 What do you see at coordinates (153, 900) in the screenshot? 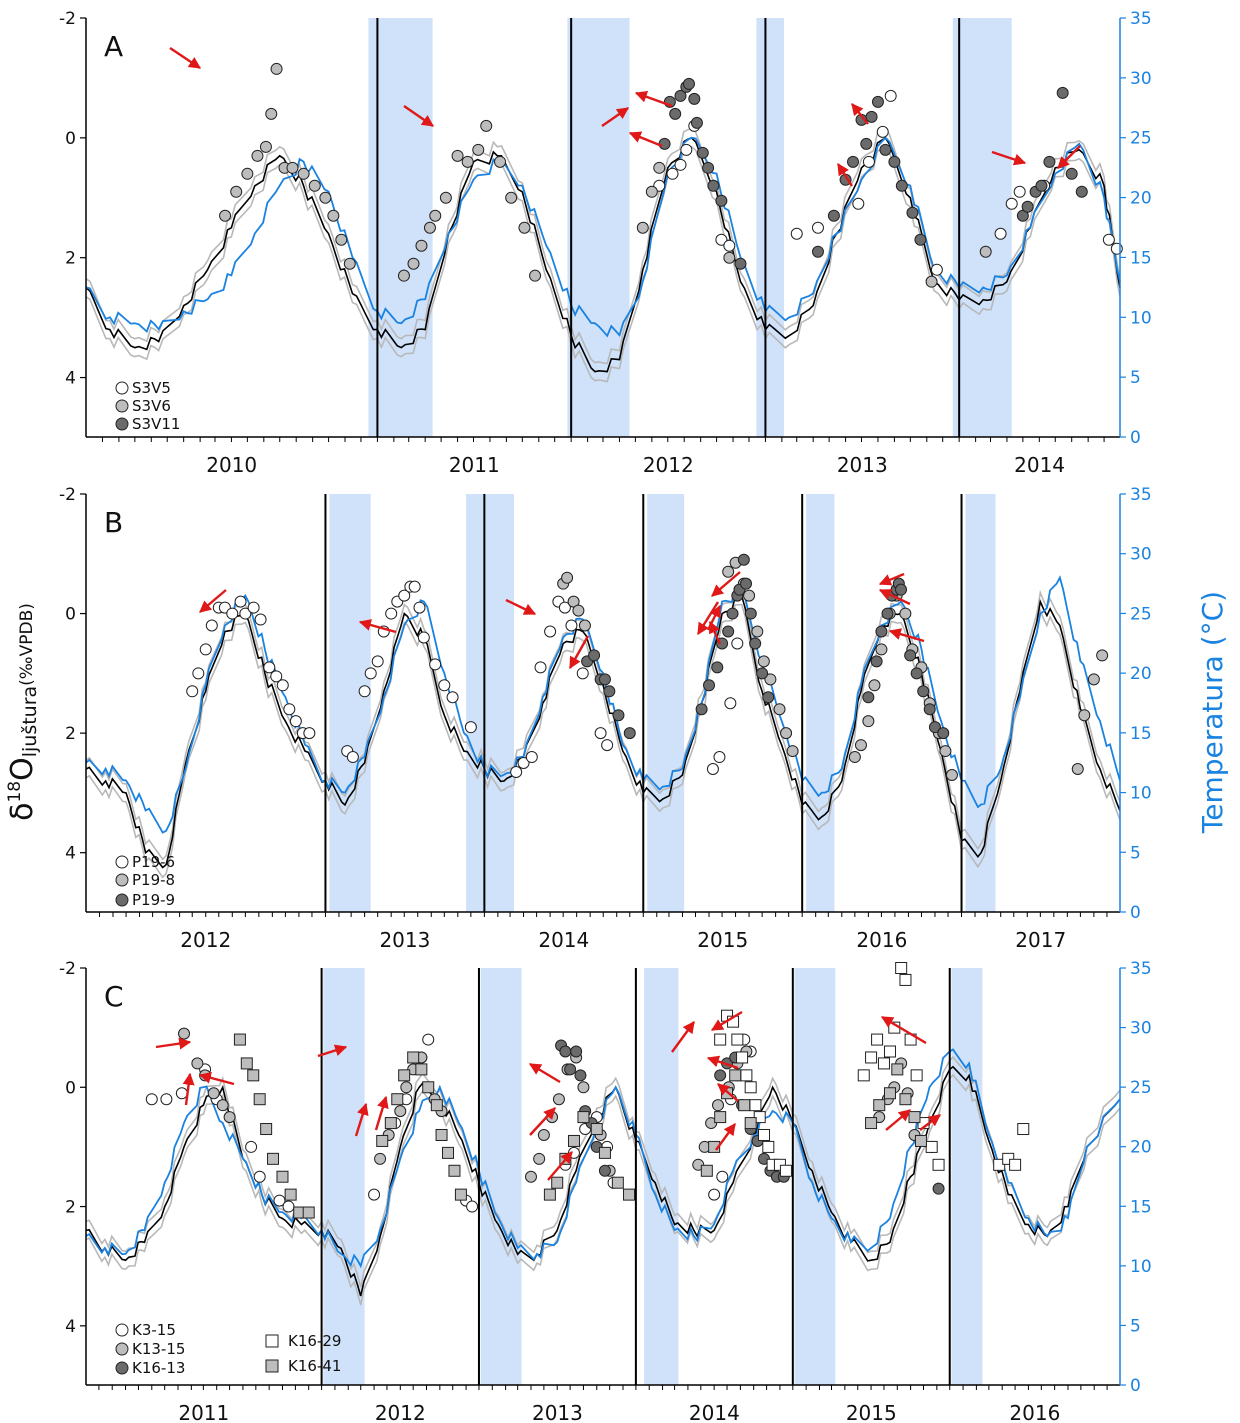
I see `legend-label: P19-9` at bounding box center [153, 900].